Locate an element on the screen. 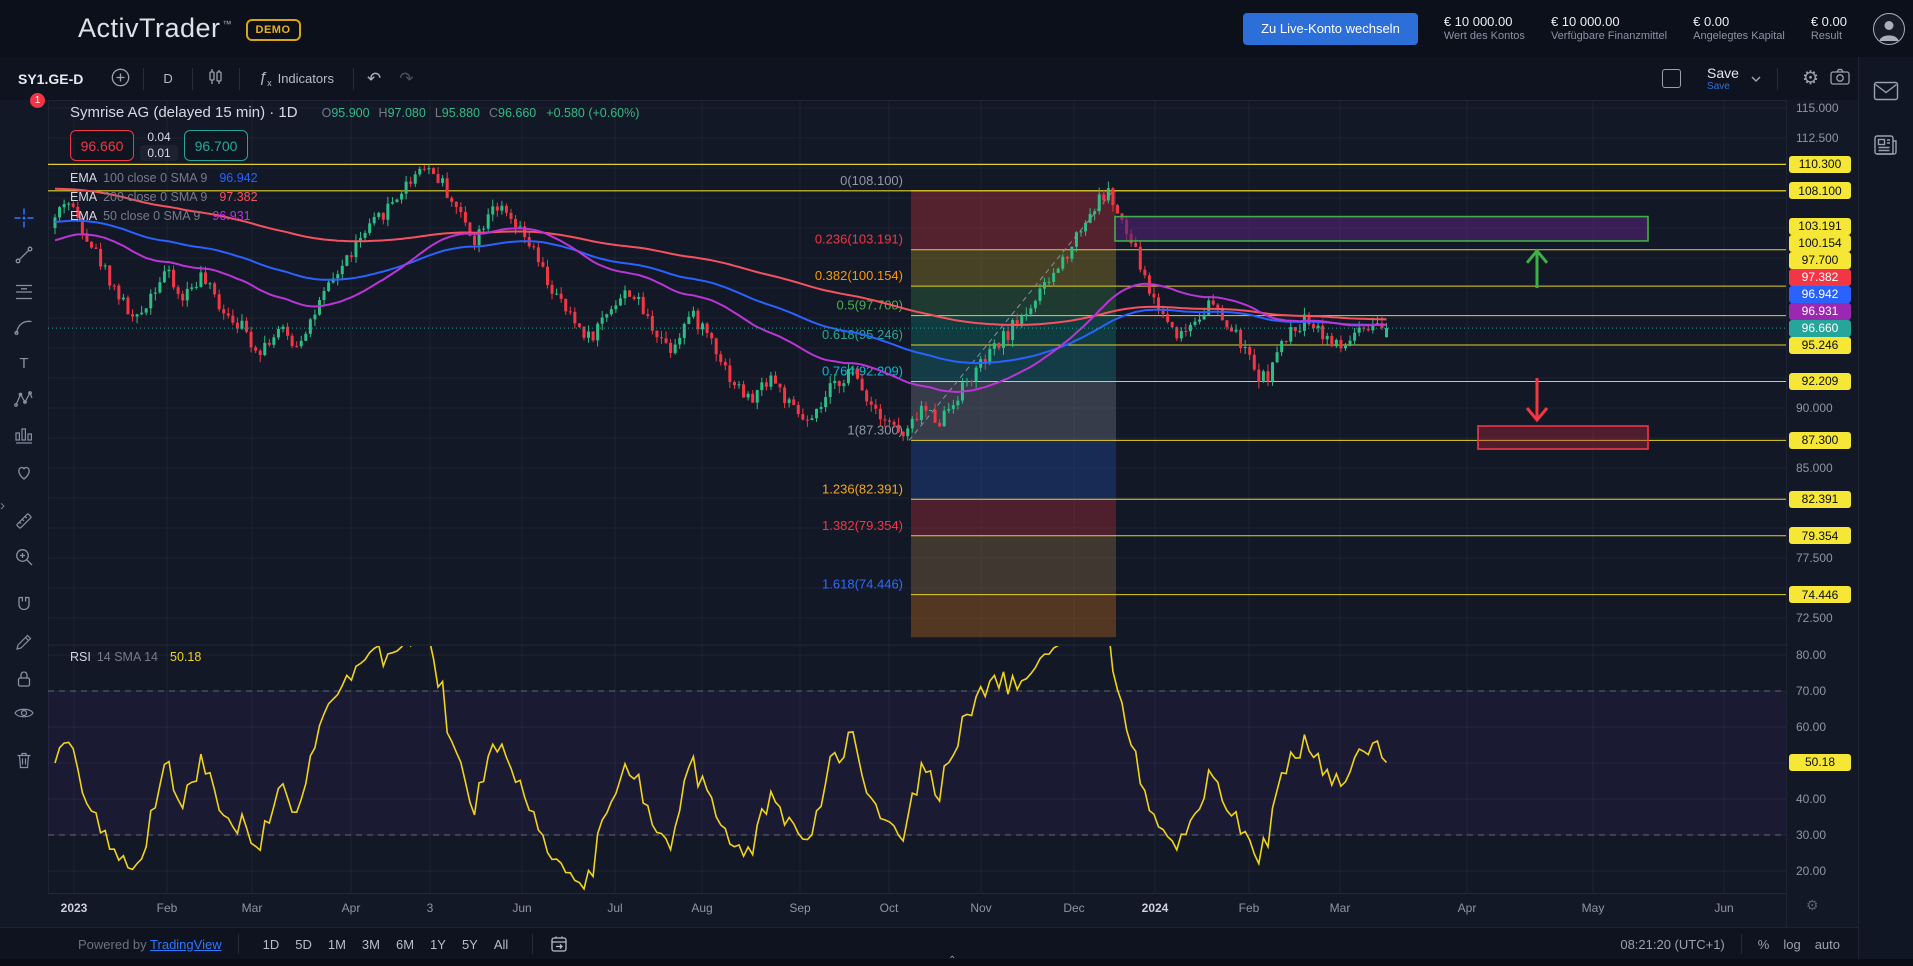 Image resolution: width=1913 pixels, height=966 pixels. delete-drawings-trash-icon is located at coordinates (24, 760).